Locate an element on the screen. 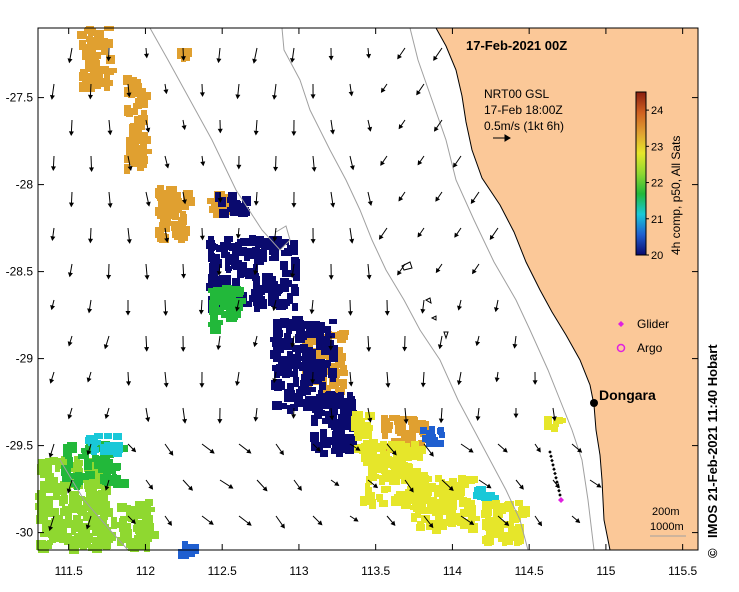 The height and width of the screenshot is (592, 739). colorbar-tick-label: 21 is located at coordinates (657, 220).